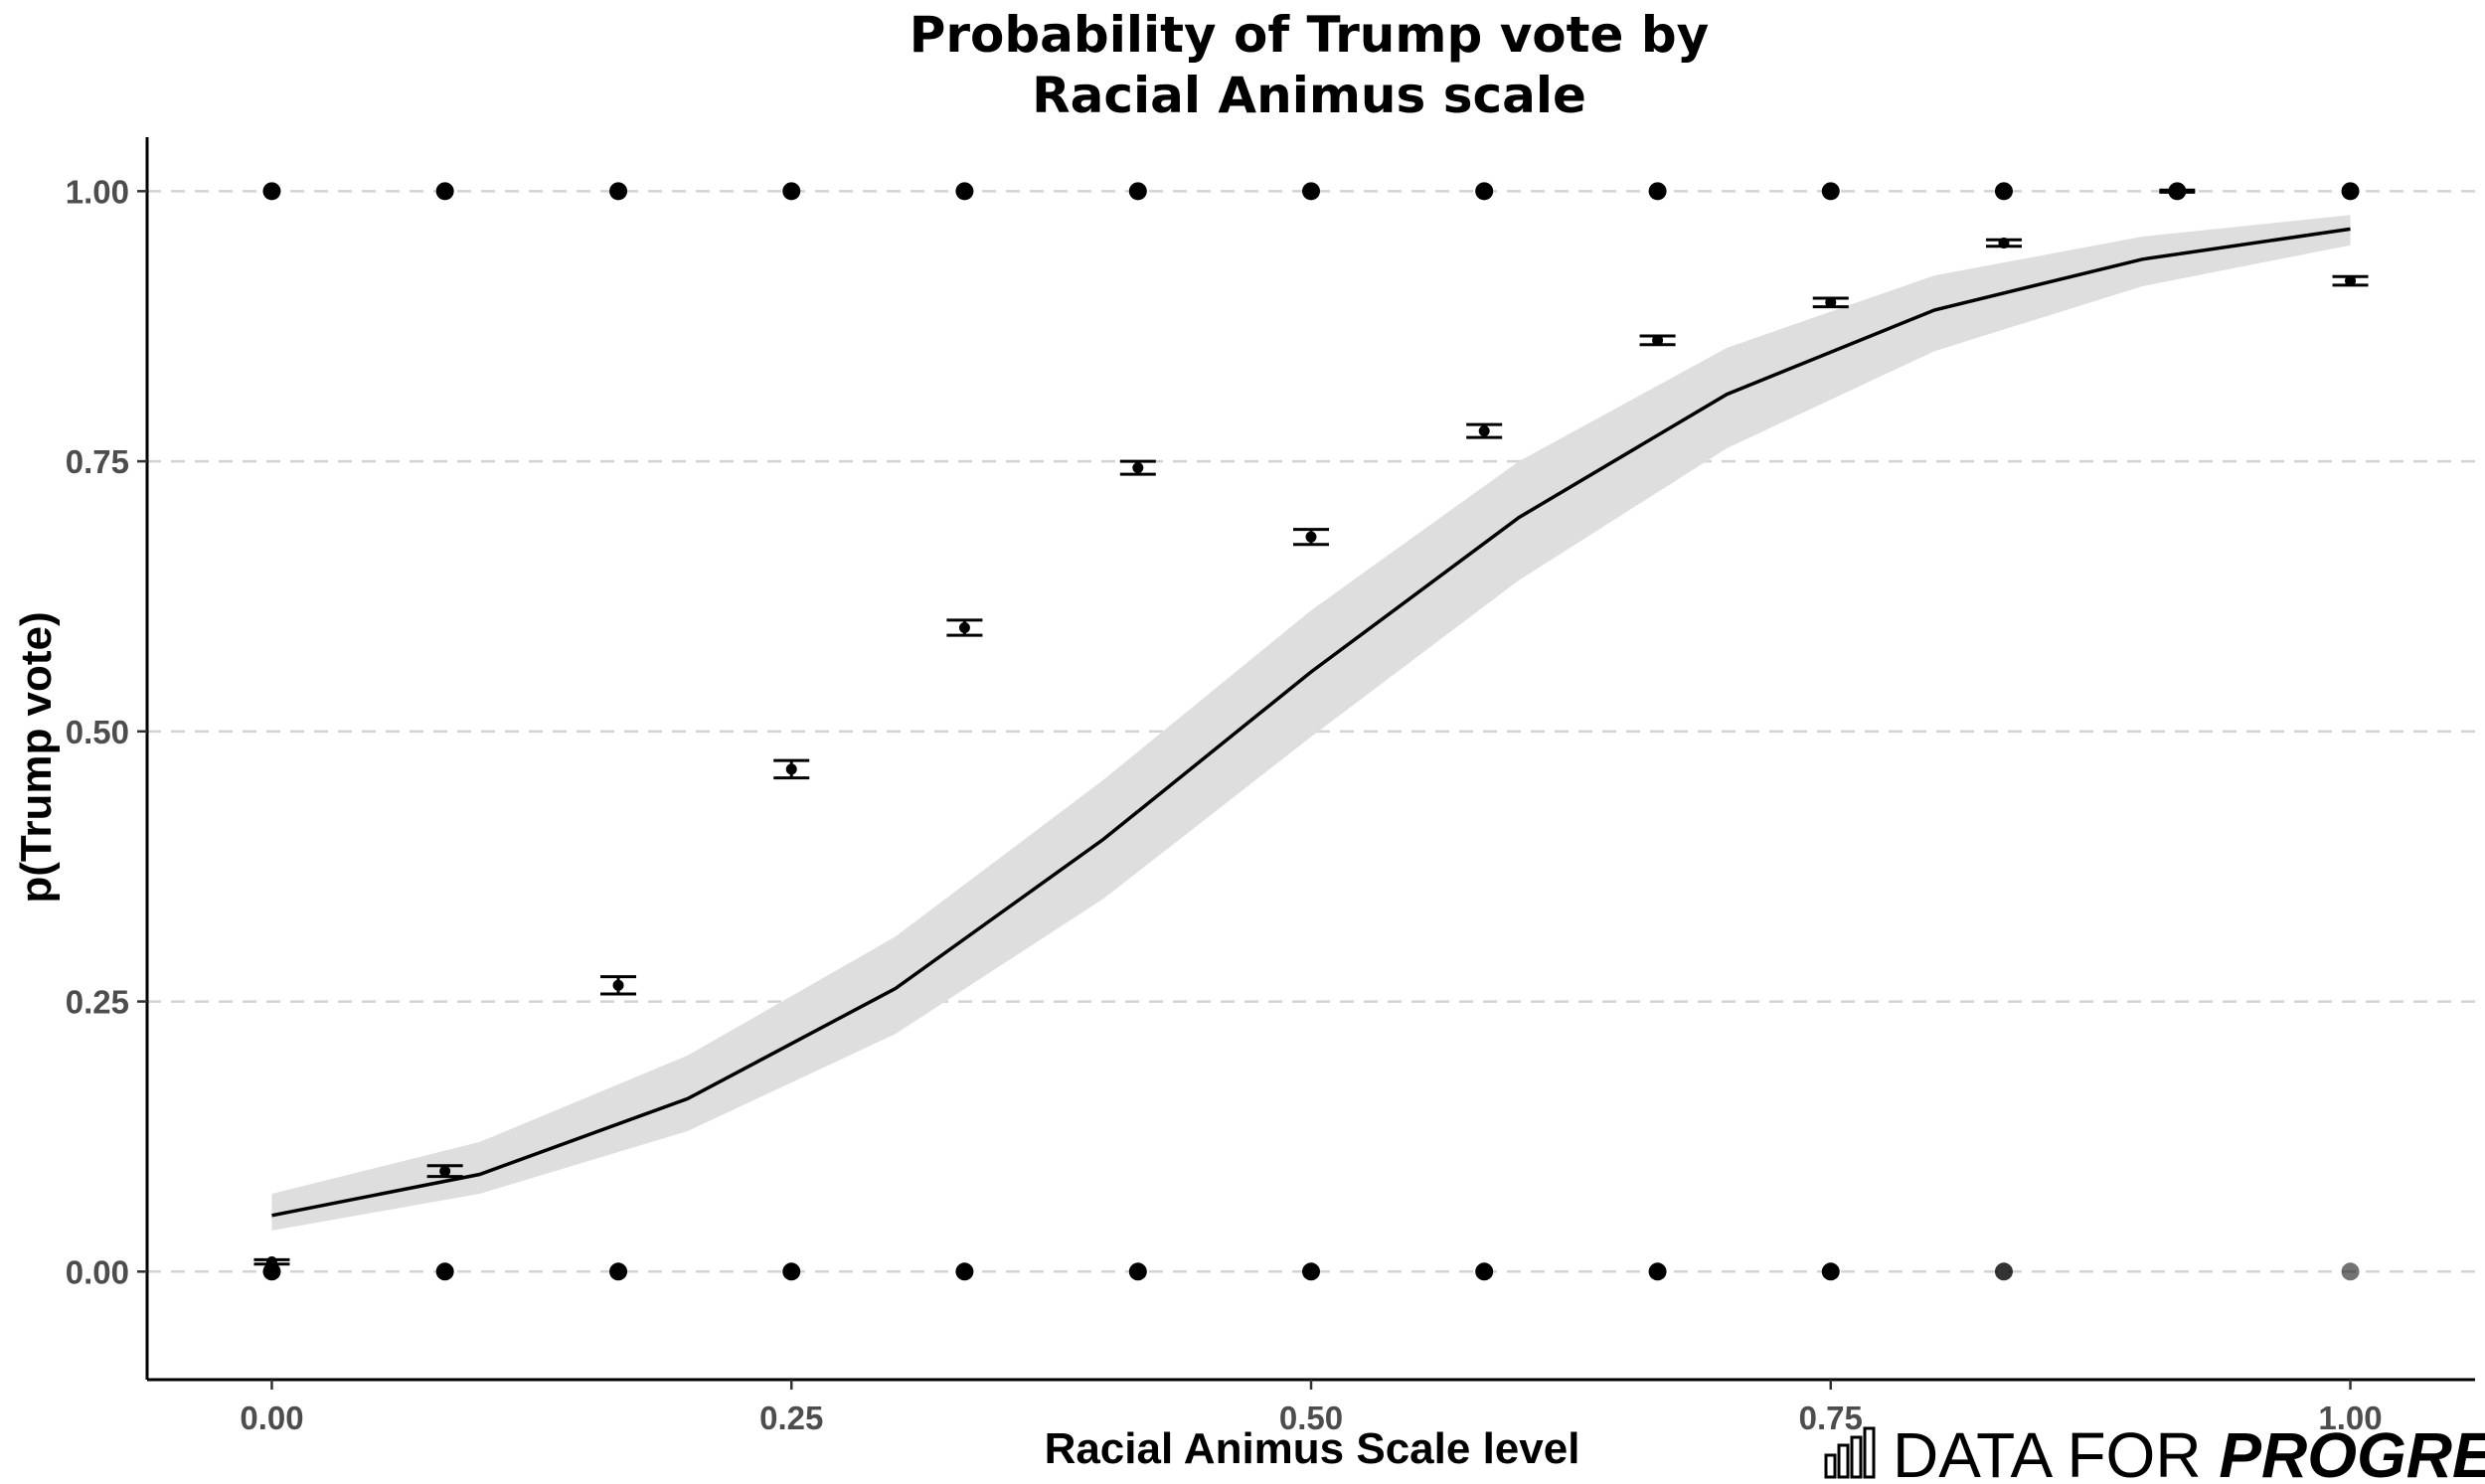 The height and width of the screenshot is (1484, 2485). What do you see at coordinates (2056, 1451) in the screenshot?
I see `brand-text-light: DATA FOR` at bounding box center [2056, 1451].